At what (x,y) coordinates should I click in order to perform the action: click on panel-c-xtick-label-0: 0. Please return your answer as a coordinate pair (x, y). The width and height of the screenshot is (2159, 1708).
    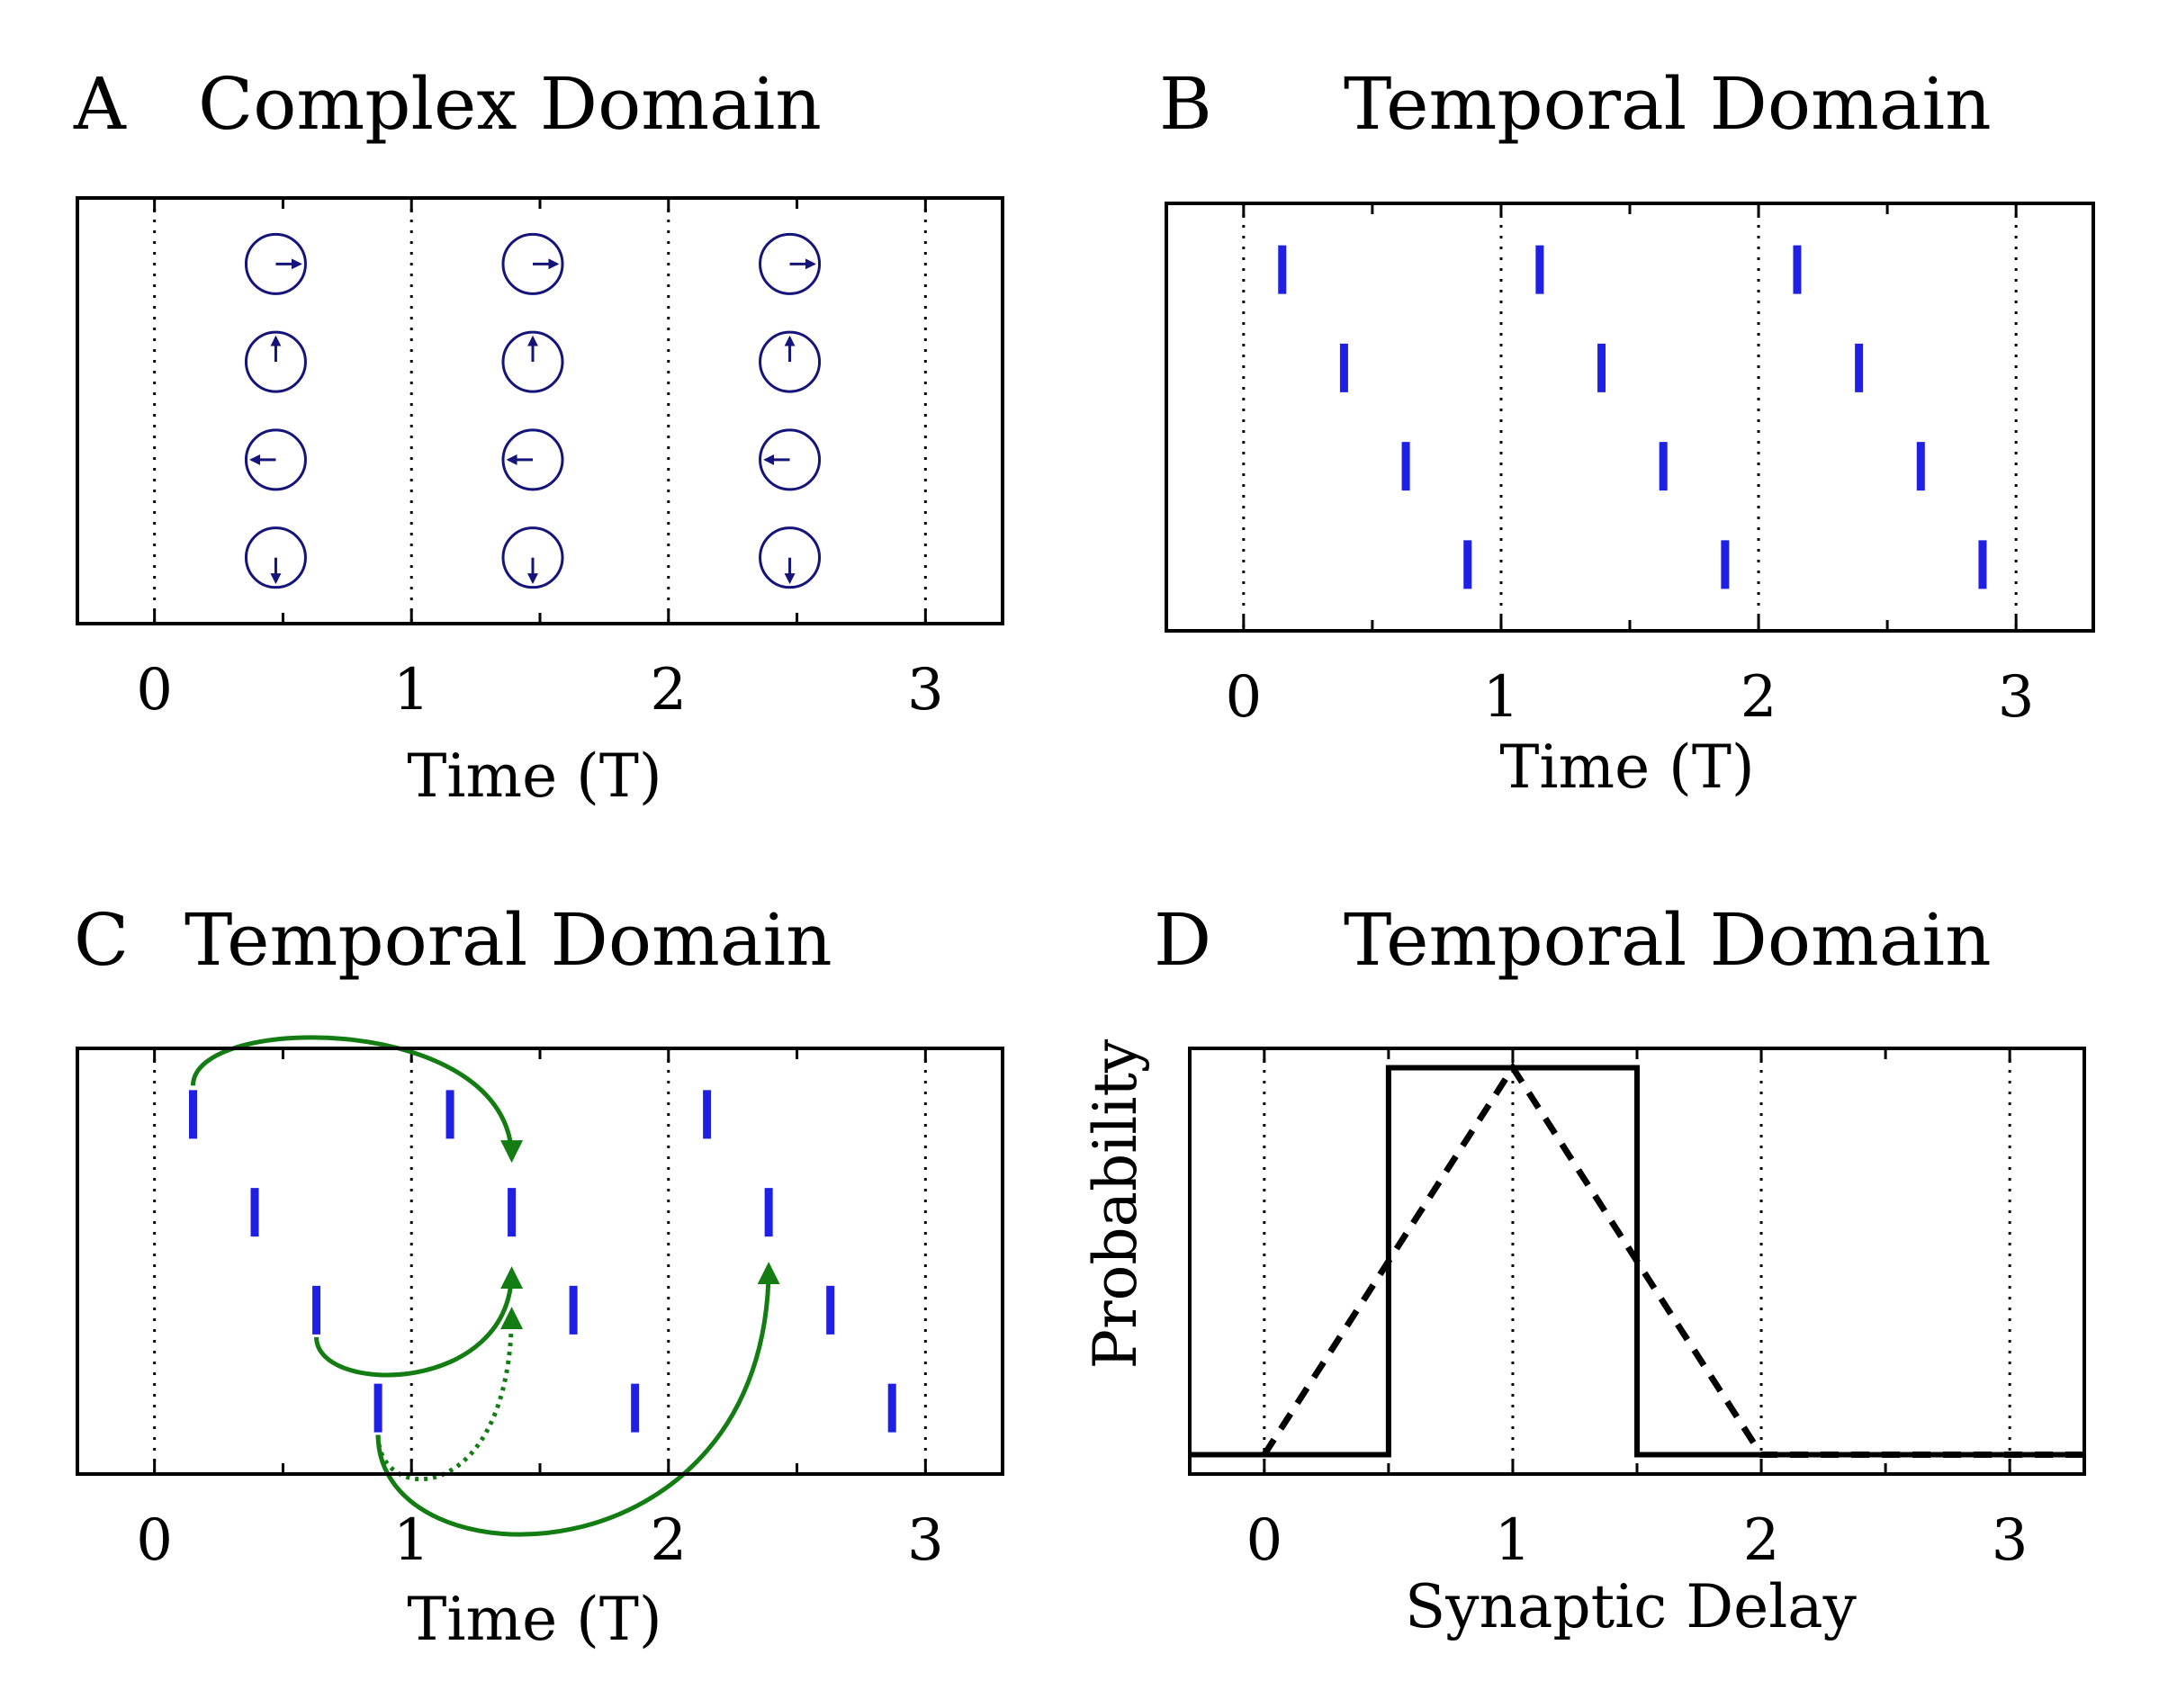
    Looking at the image, I should click on (154, 1540).